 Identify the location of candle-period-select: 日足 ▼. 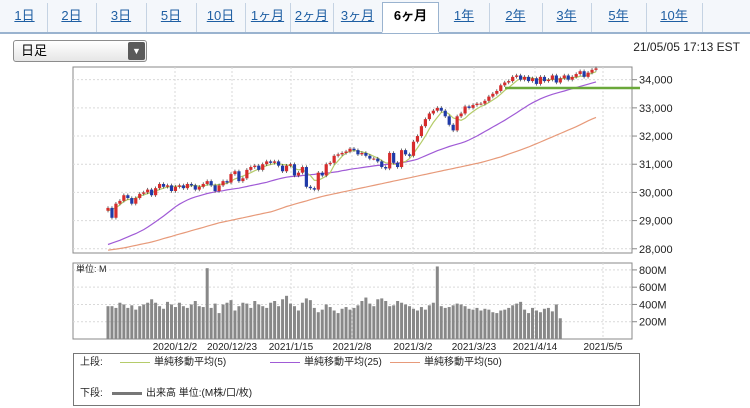
(80, 51).